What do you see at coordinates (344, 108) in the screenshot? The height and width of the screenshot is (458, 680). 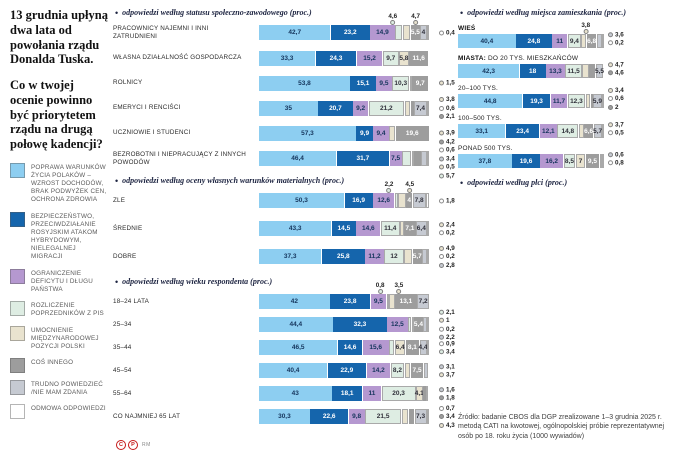 I see `stacked-bar: 35 20,7 9,2 21,2 7,4` at bounding box center [344, 108].